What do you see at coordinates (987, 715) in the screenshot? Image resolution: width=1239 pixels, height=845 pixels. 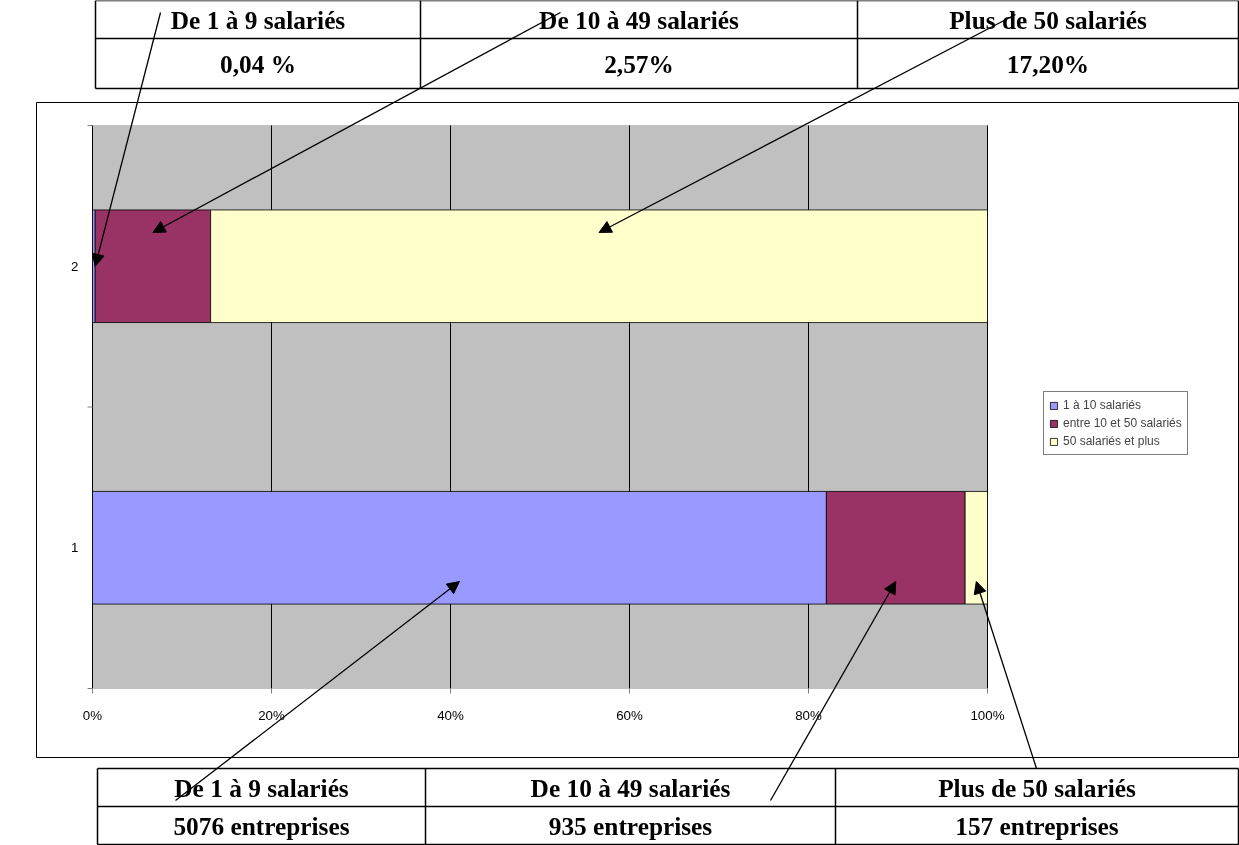 I see `x-tick-label: 100%` at bounding box center [987, 715].